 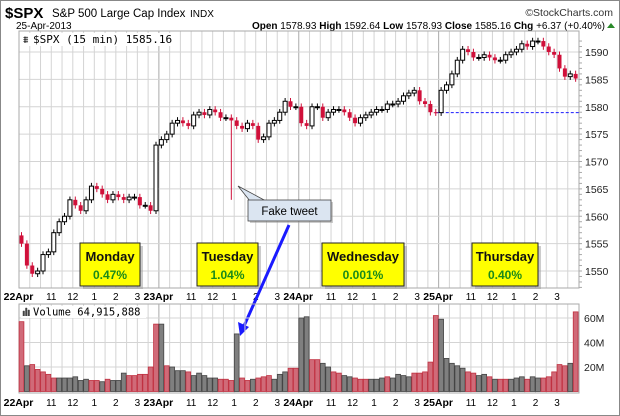 I want to click on high-label: High, so click(x=330, y=26).